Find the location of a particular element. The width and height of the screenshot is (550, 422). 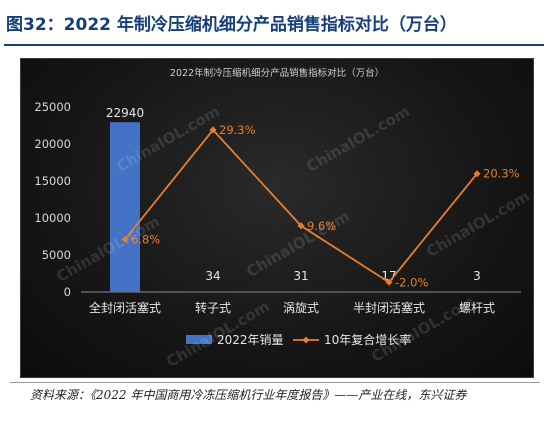

y-tick-label: 25000 is located at coordinates (52, 107).